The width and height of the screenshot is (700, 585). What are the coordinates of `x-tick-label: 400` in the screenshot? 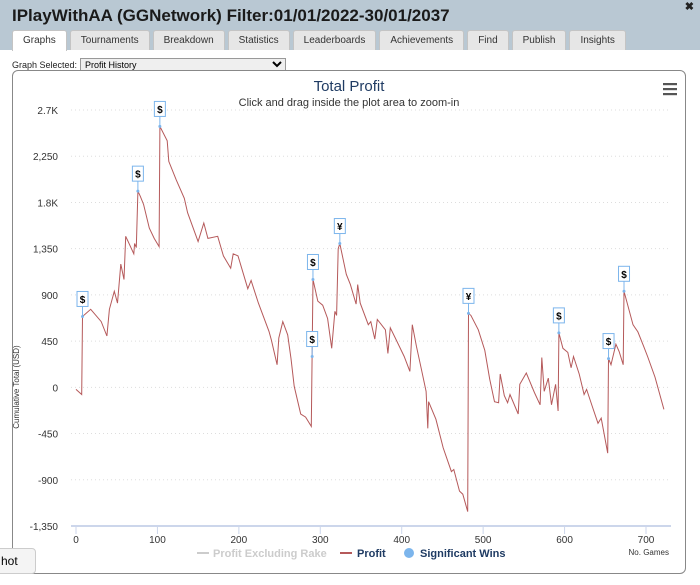 It's located at (401, 540).